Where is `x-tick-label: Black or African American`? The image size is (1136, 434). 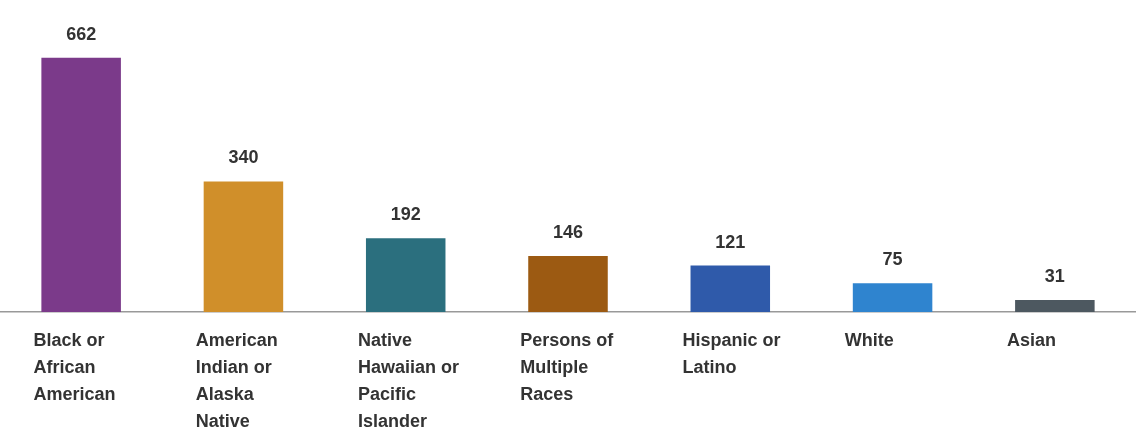
x-tick-label: Black or African American is located at coordinates (74, 366).